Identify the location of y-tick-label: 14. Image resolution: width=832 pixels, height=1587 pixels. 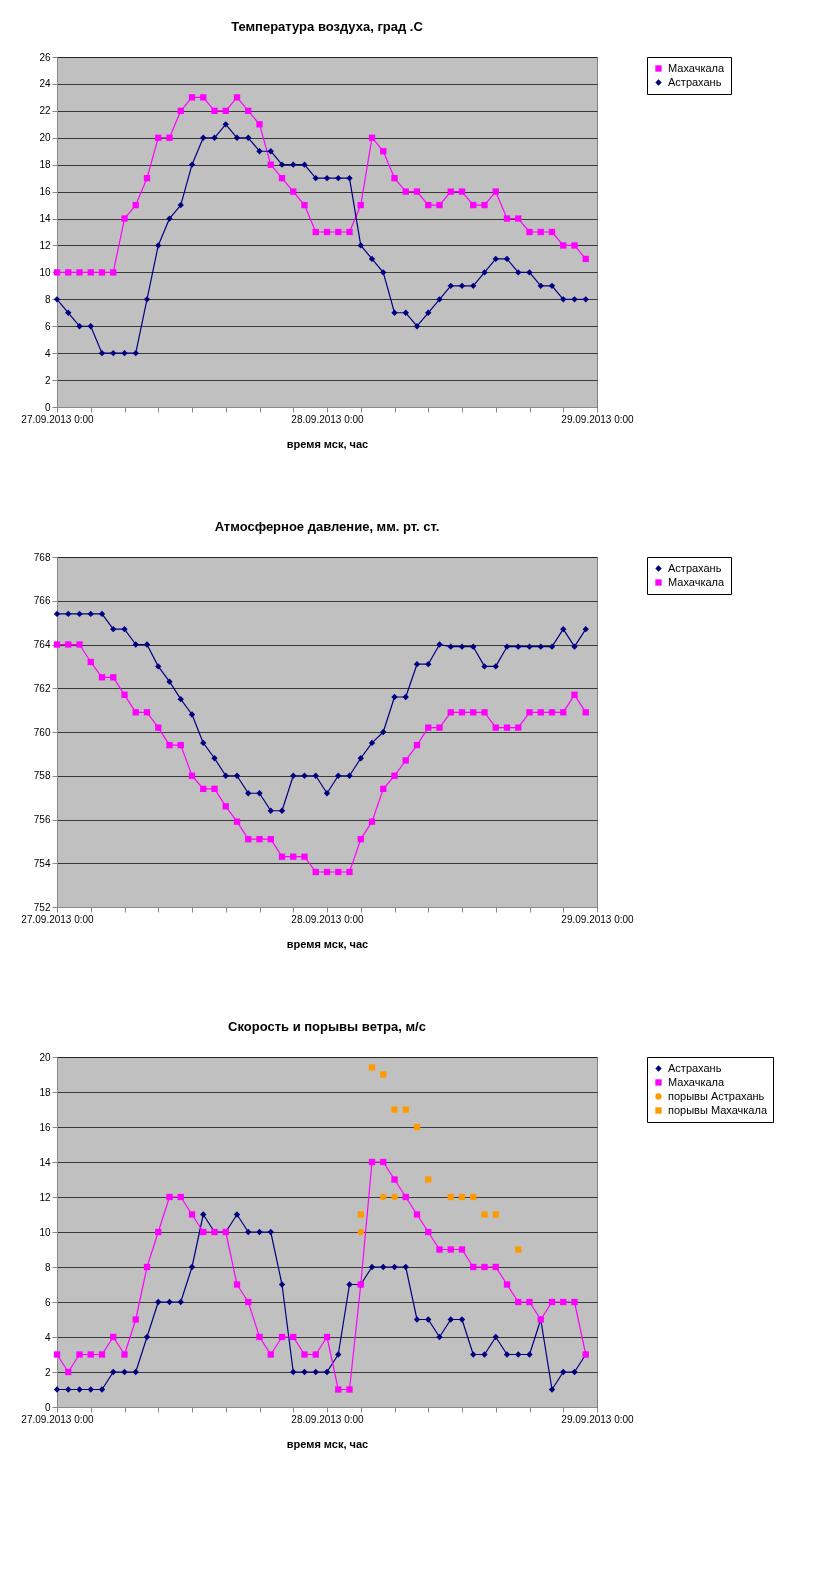
(45, 1162).